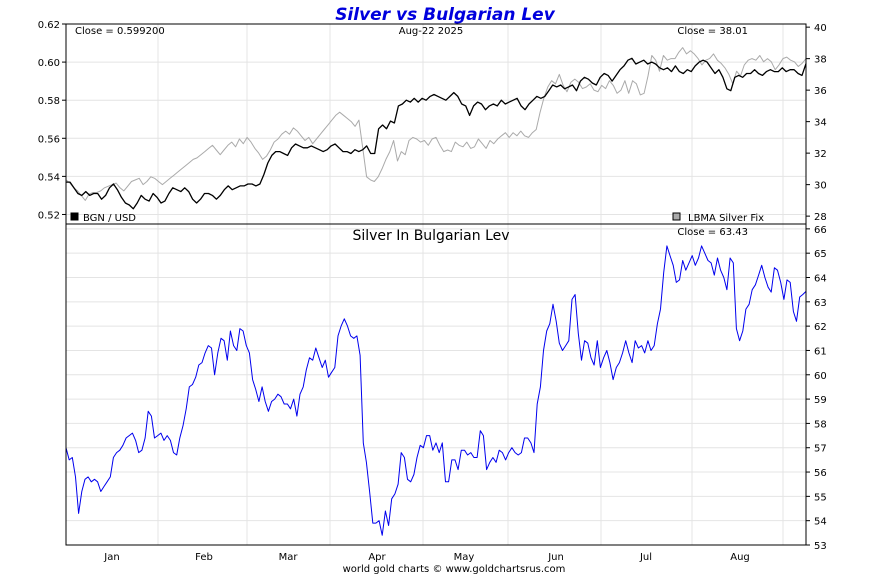 The height and width of the screenshot is (575, 890). What do you see at coordinates (820, 254) in the screenshot?
I see `bottom-right-tick-label: 65` at bounding box center [820, 254].